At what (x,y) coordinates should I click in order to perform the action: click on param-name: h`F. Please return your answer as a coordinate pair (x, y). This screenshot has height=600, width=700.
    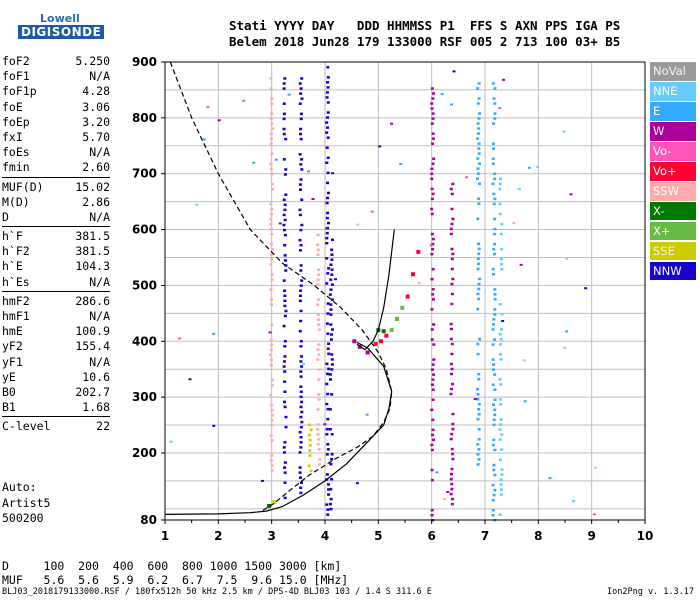
    Looking at the image, I should click on (12, 236).